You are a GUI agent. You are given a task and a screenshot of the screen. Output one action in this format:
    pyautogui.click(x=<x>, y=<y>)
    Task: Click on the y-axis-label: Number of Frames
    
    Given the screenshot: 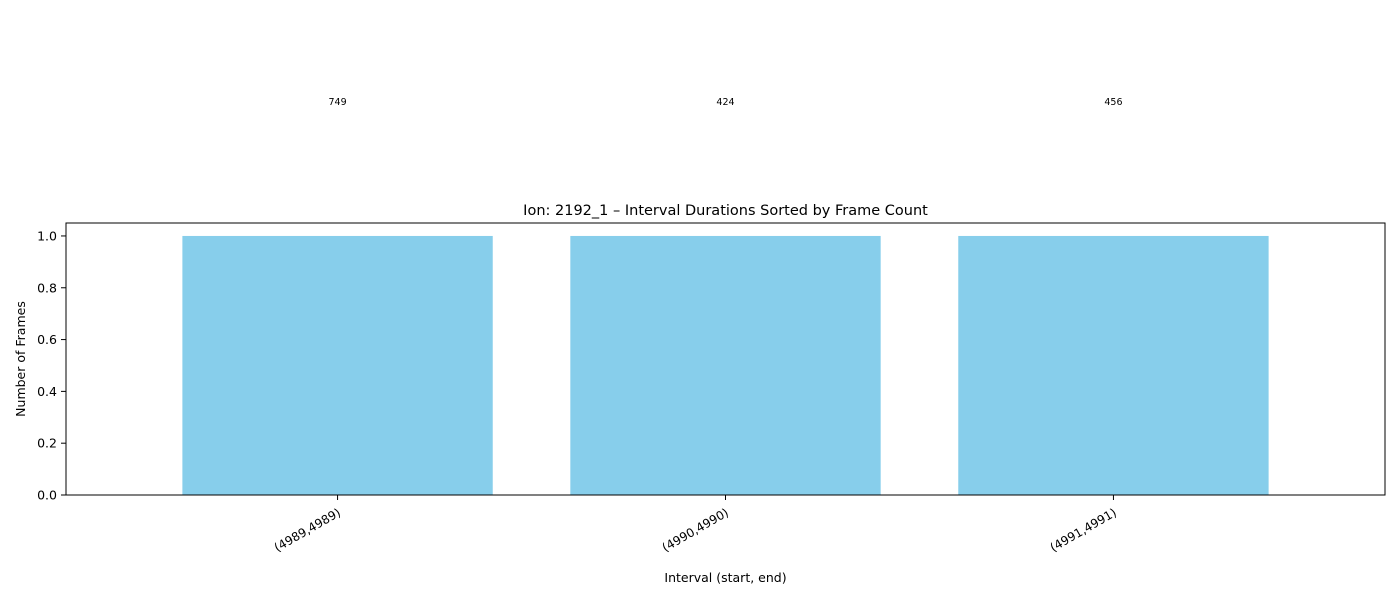 What is the action you would take?
    pyautogui.click(x=20, y=359)
    